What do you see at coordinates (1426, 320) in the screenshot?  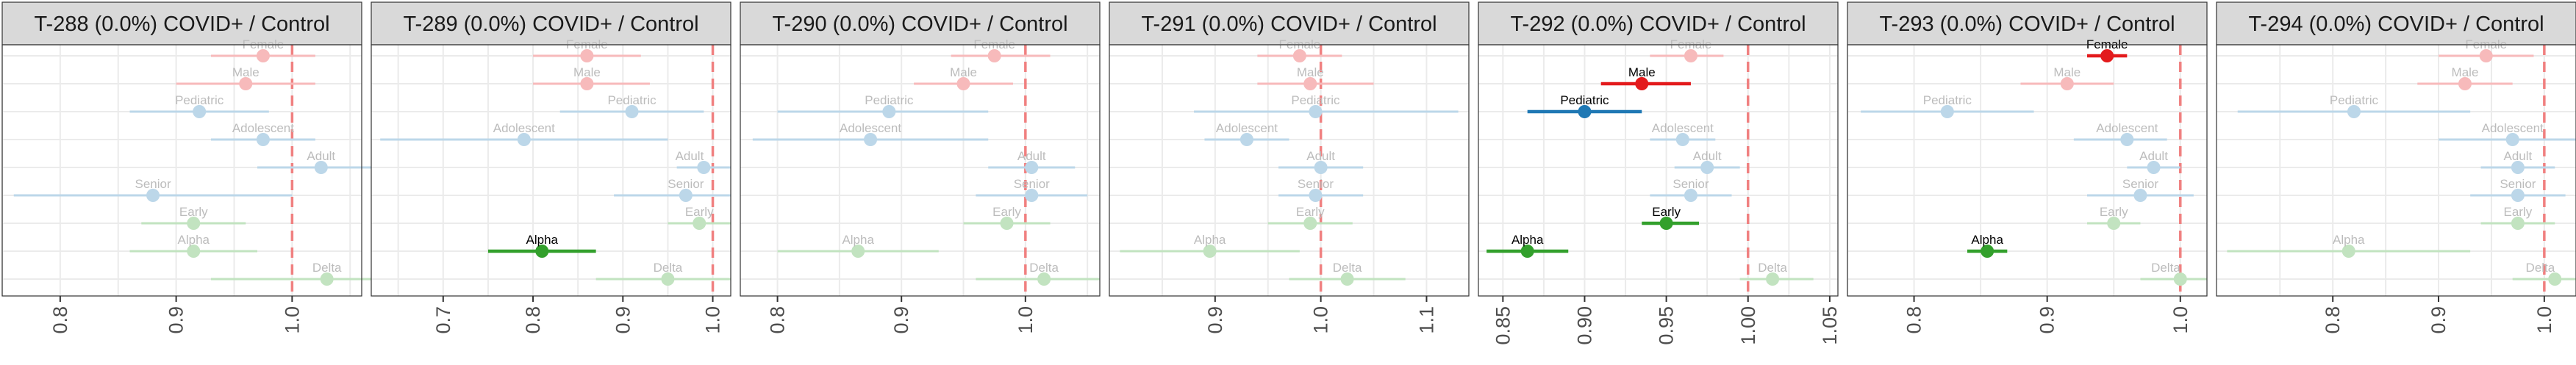 I see `x-tick-label: 1.1` at bounding box center [1426, 320].